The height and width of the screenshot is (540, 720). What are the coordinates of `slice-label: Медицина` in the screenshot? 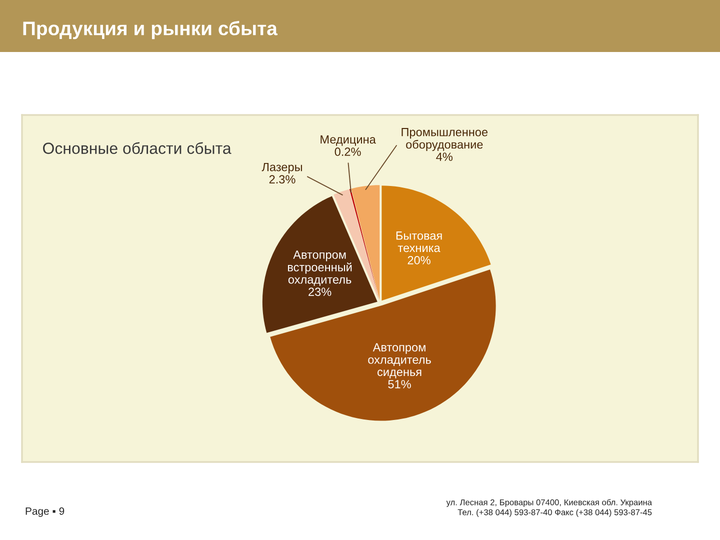 It's located at (348, 140).